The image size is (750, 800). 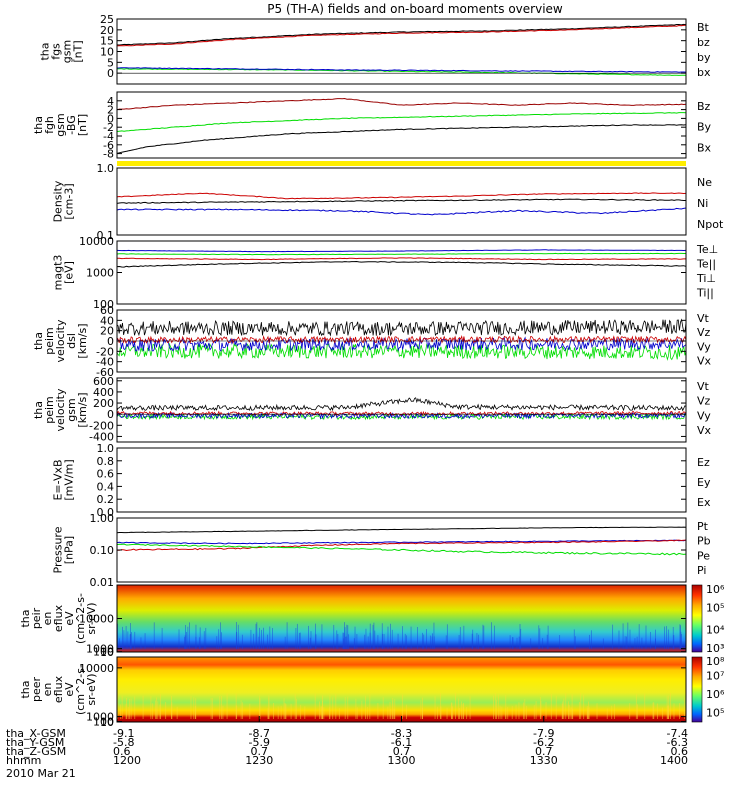 What do you see at coordinates (78, 51) in the screenshot?
I see `y-axis-label: [nT]` at bounding box center [78, 51].